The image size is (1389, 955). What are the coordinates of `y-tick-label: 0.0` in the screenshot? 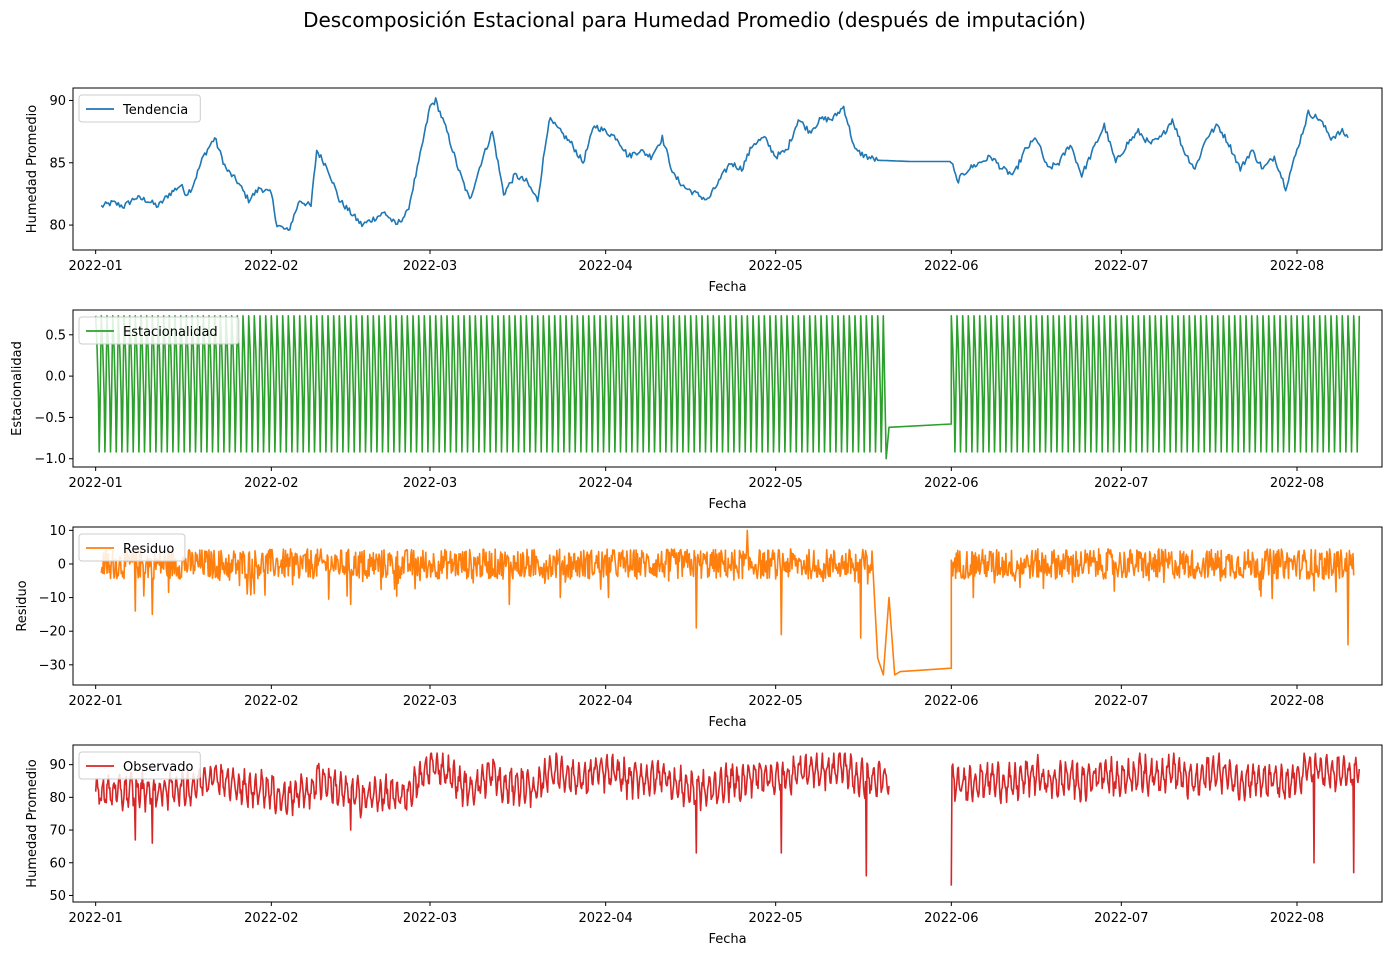 It's located at (55, 377).